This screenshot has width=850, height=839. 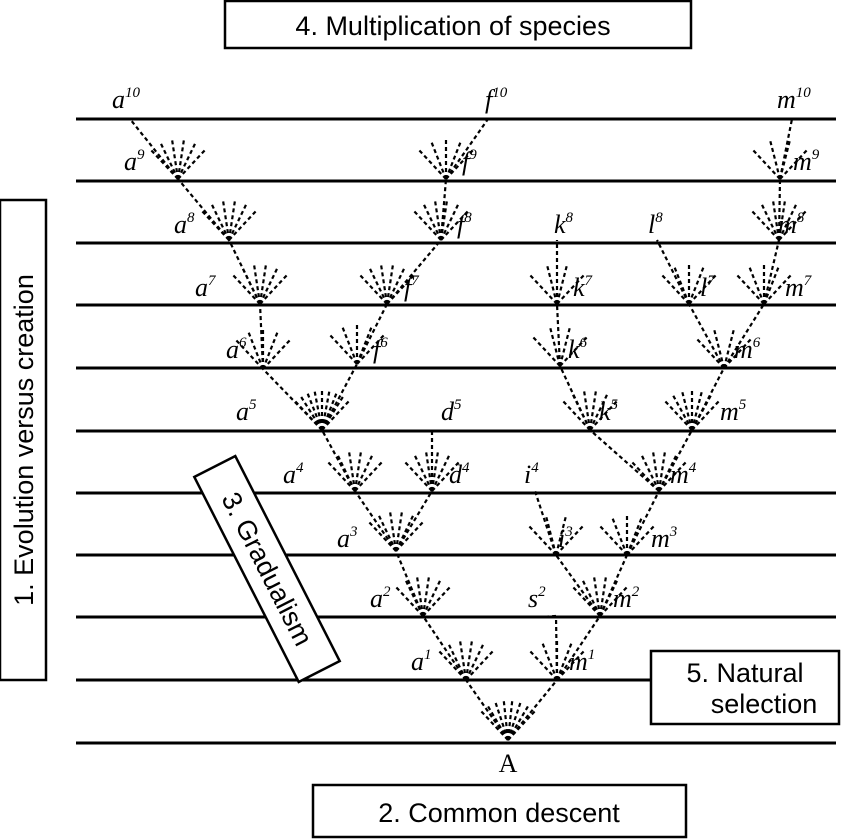 I want to click on node-label-k6: k6, so click(x=578, y=349).